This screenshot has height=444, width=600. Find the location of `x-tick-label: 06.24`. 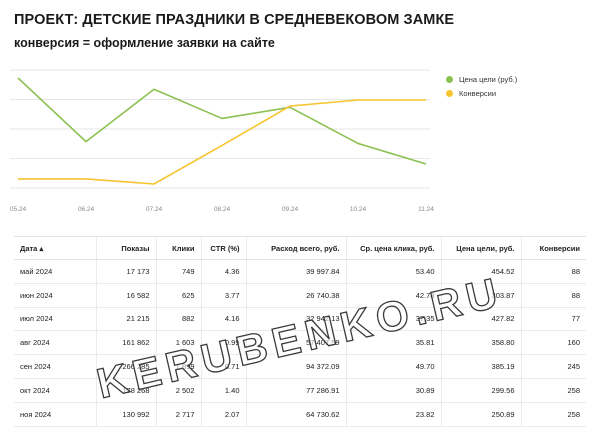

x-tick-label: 06.24 is located at coordinates (86, 209).